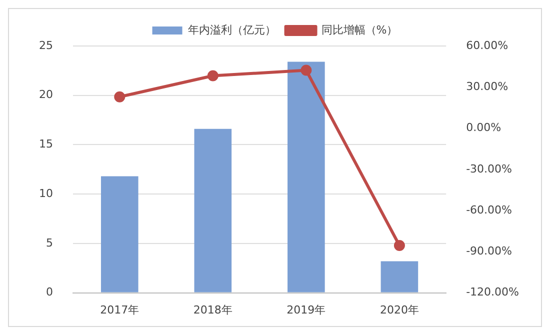  What do you see at coordinates (484, 127) in the screenshot?
I see `y2-tick-label: 0.00%` at bounding box center [484, 127].